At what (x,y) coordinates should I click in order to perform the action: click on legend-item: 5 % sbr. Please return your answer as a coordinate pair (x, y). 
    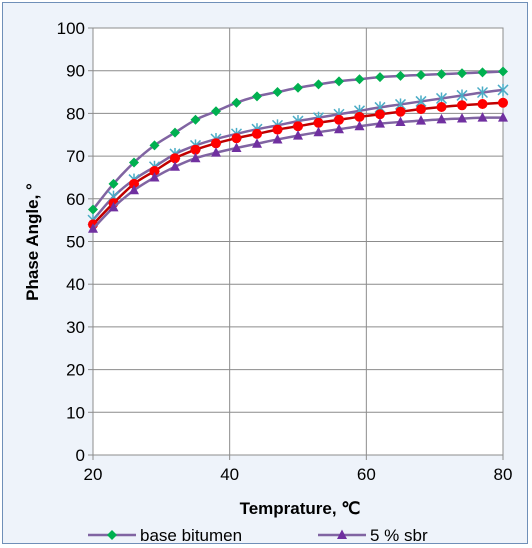
    Looking at the image, I should click on (373, 535).